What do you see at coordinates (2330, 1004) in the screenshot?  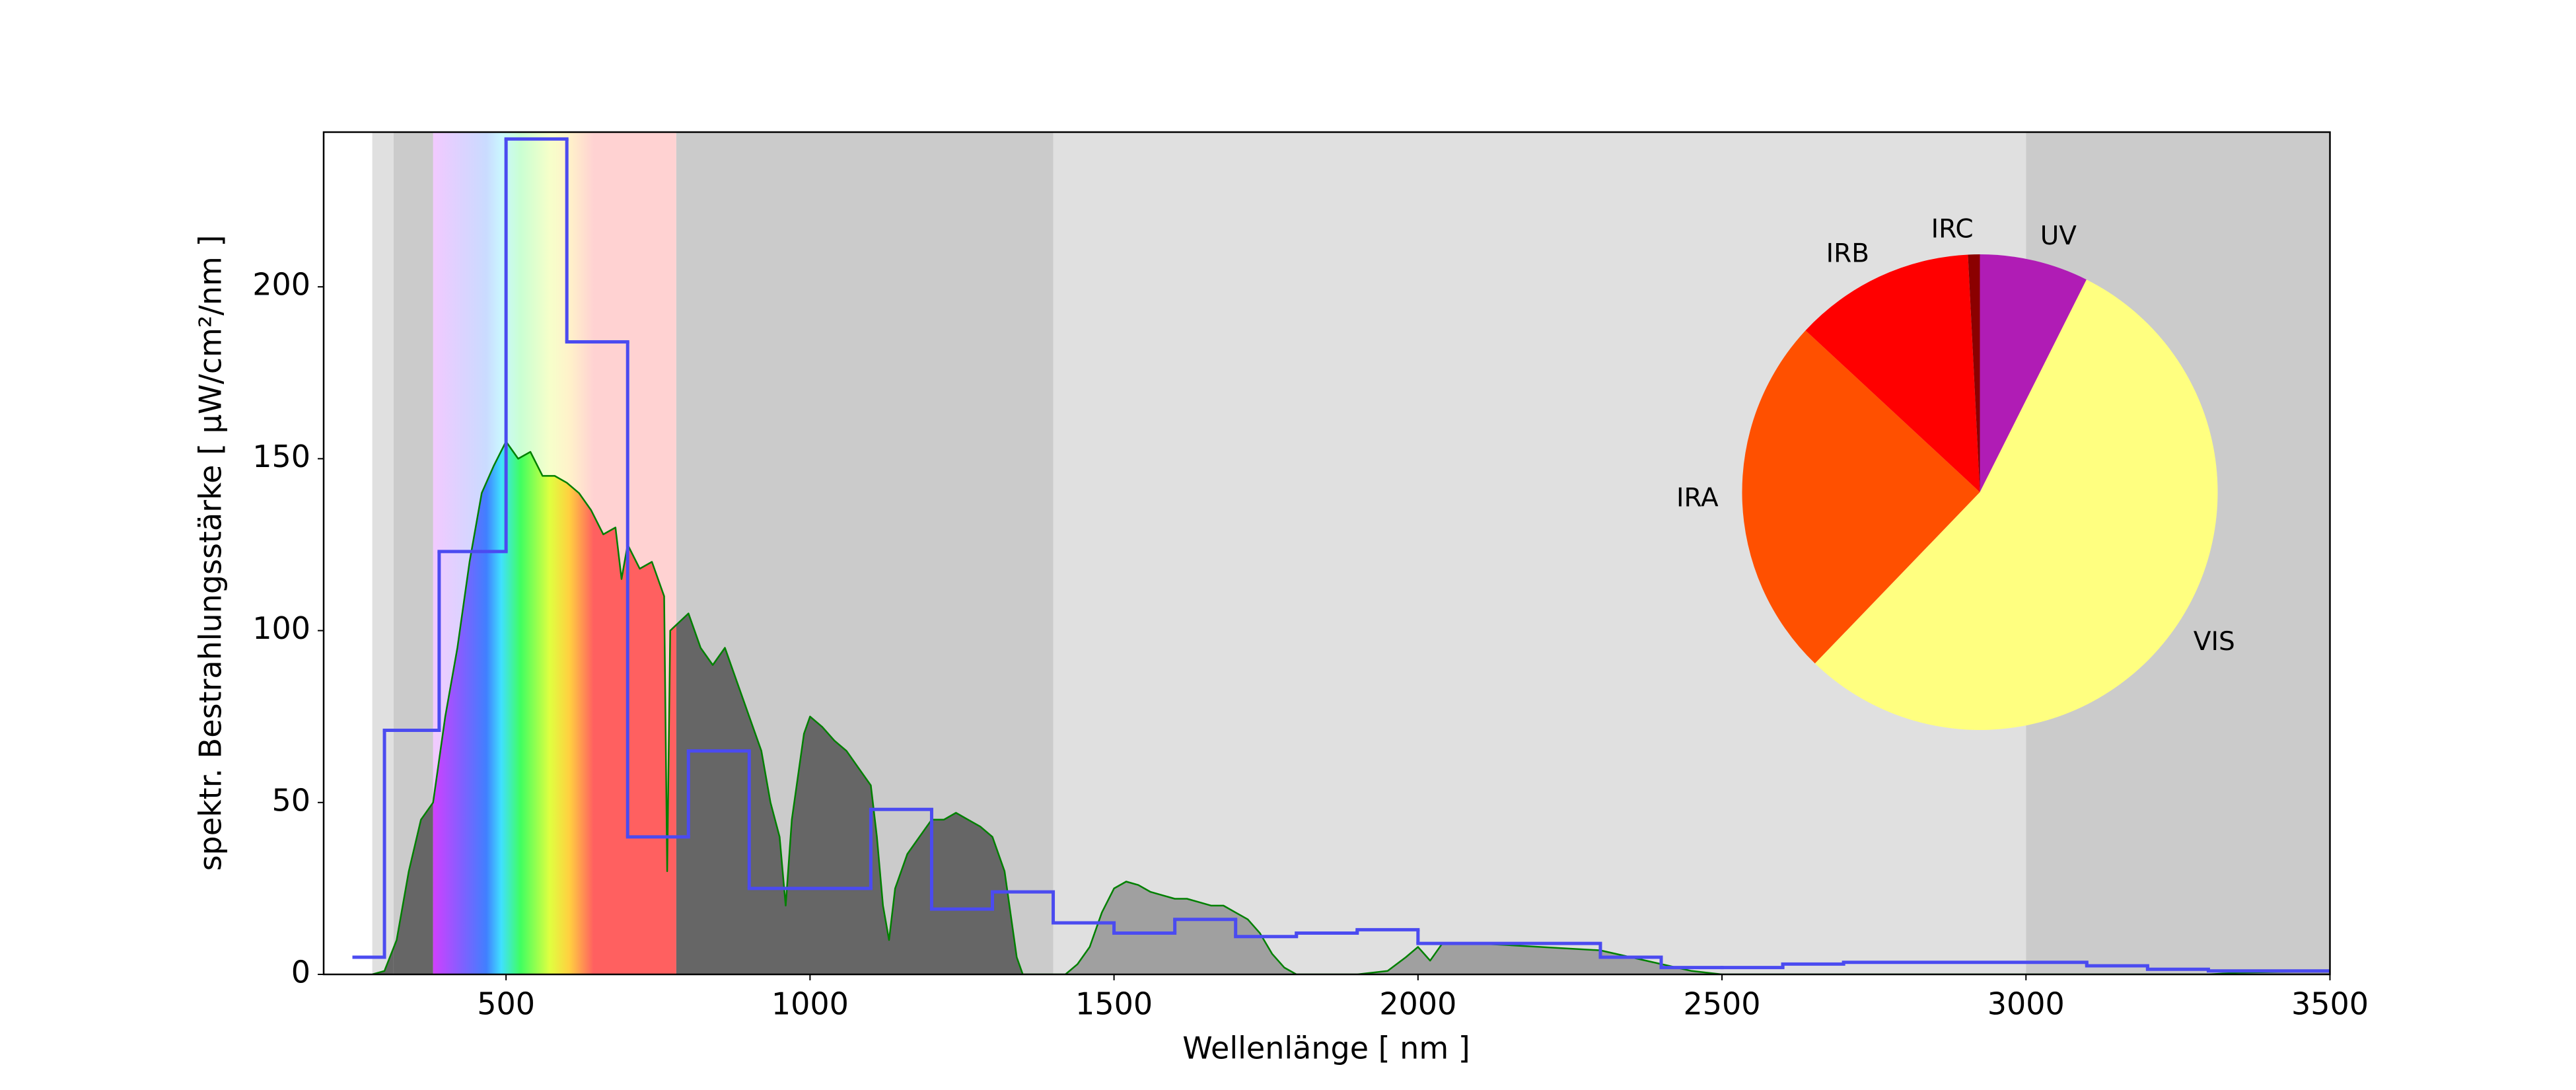 I see `x-tick-label: 3500` at bounding box center [2330, 1004].